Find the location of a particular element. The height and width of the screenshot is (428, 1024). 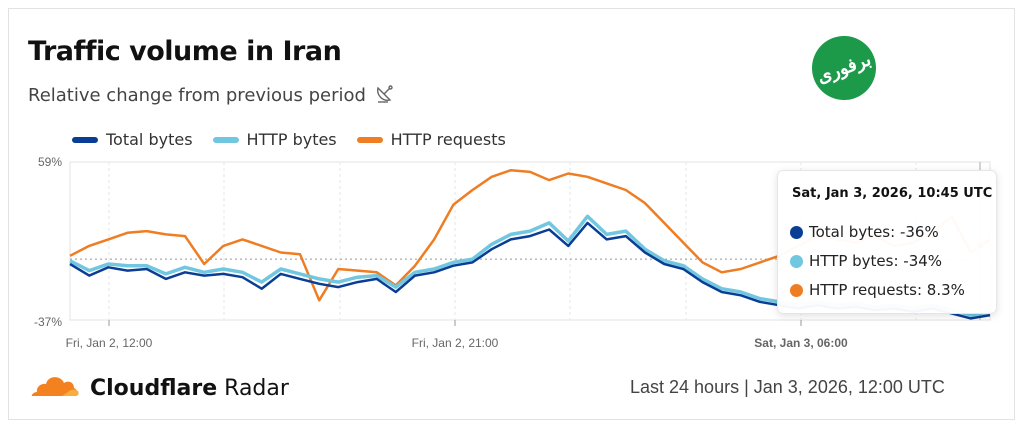

legend-total-bytes: Total bytes is located at coordinates (132, 139).